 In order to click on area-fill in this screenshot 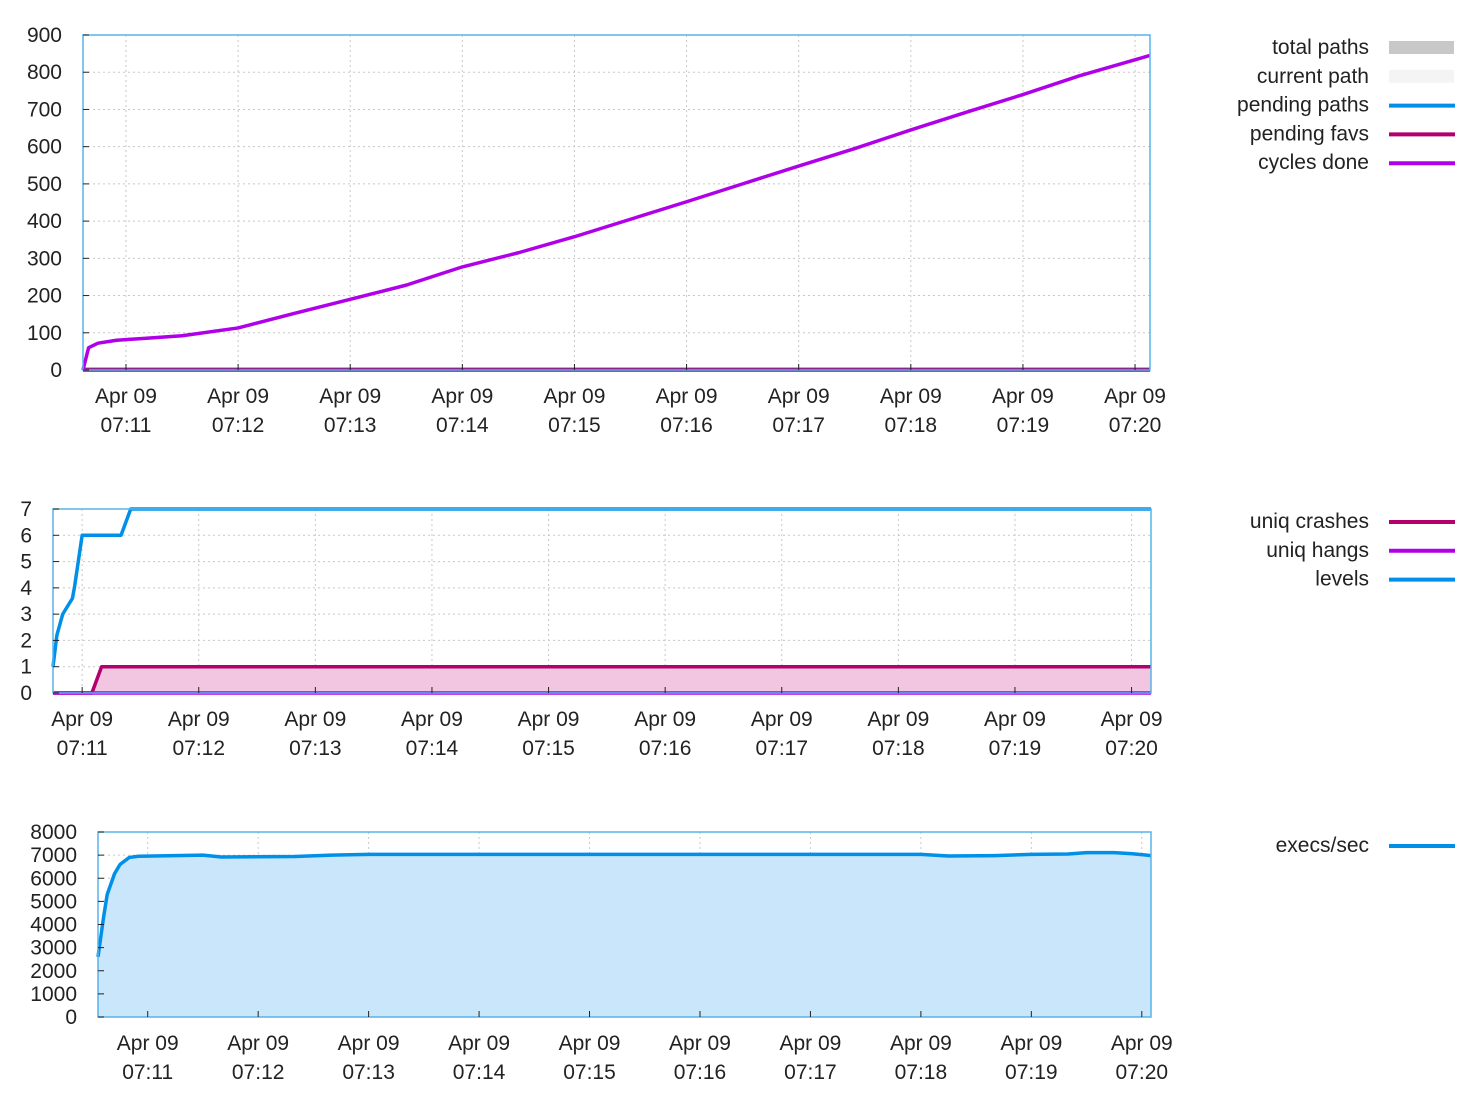, I will do `click(602, 679)`.